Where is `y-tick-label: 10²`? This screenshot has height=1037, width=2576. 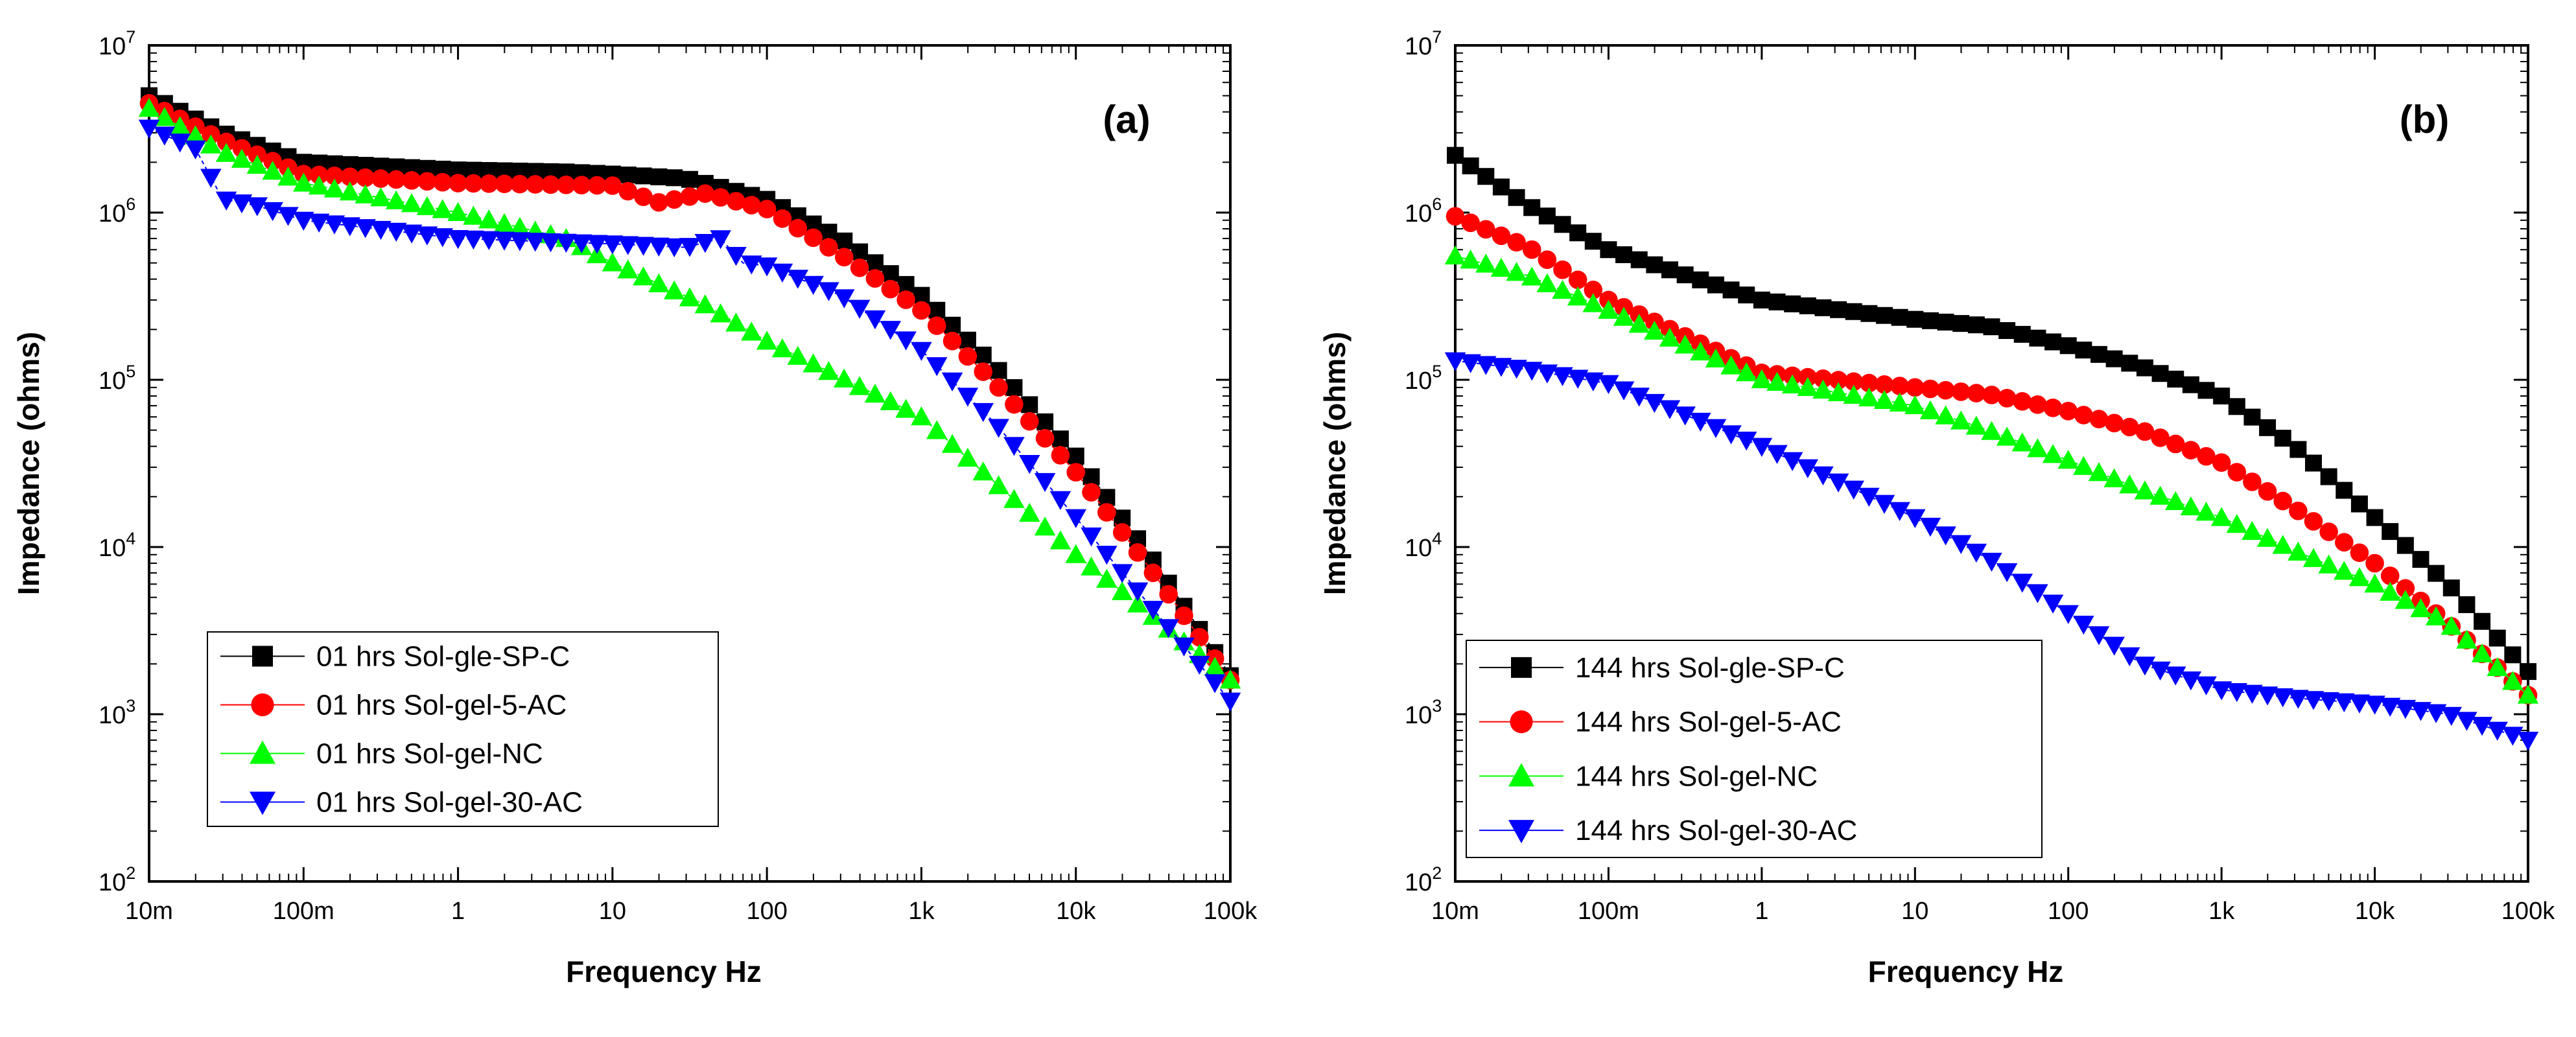 y-tick-label: 10² is located at coordinates (1423, 879).